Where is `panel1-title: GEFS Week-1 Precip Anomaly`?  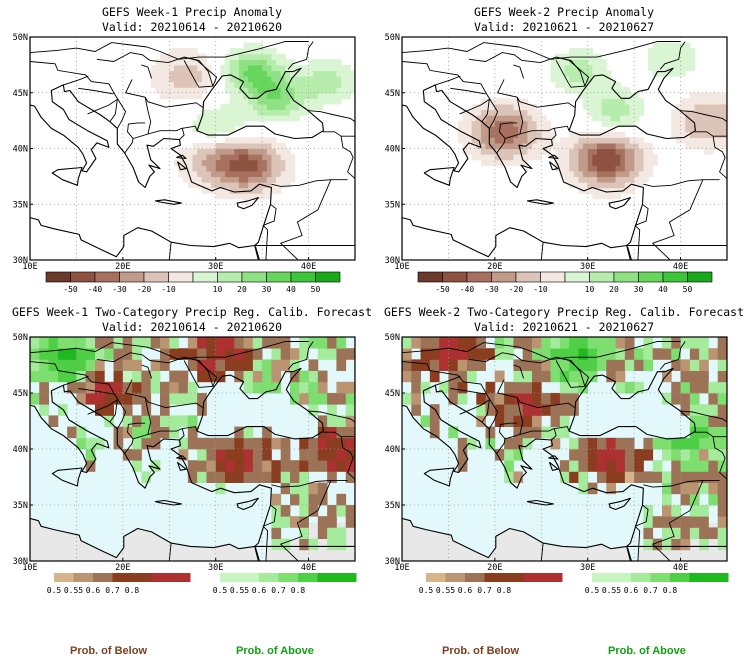
panel1-title: GEFS Week-1 Precip Anomaly is located at coordinates (192, 12).